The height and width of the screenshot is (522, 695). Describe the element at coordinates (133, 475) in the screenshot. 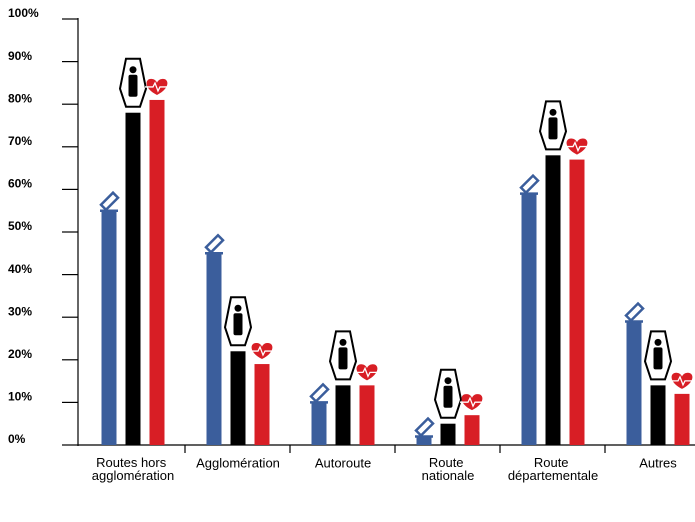

I see `x-tick-label-line: agglomération` at that location.